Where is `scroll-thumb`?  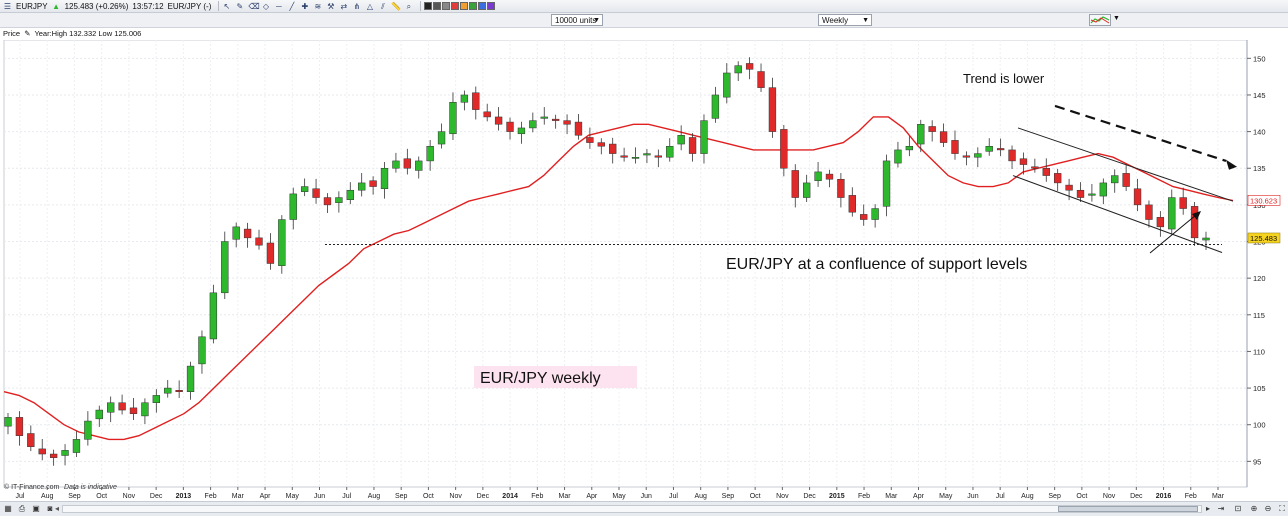 scroll-thumb is located at coordinates (1128, 509).